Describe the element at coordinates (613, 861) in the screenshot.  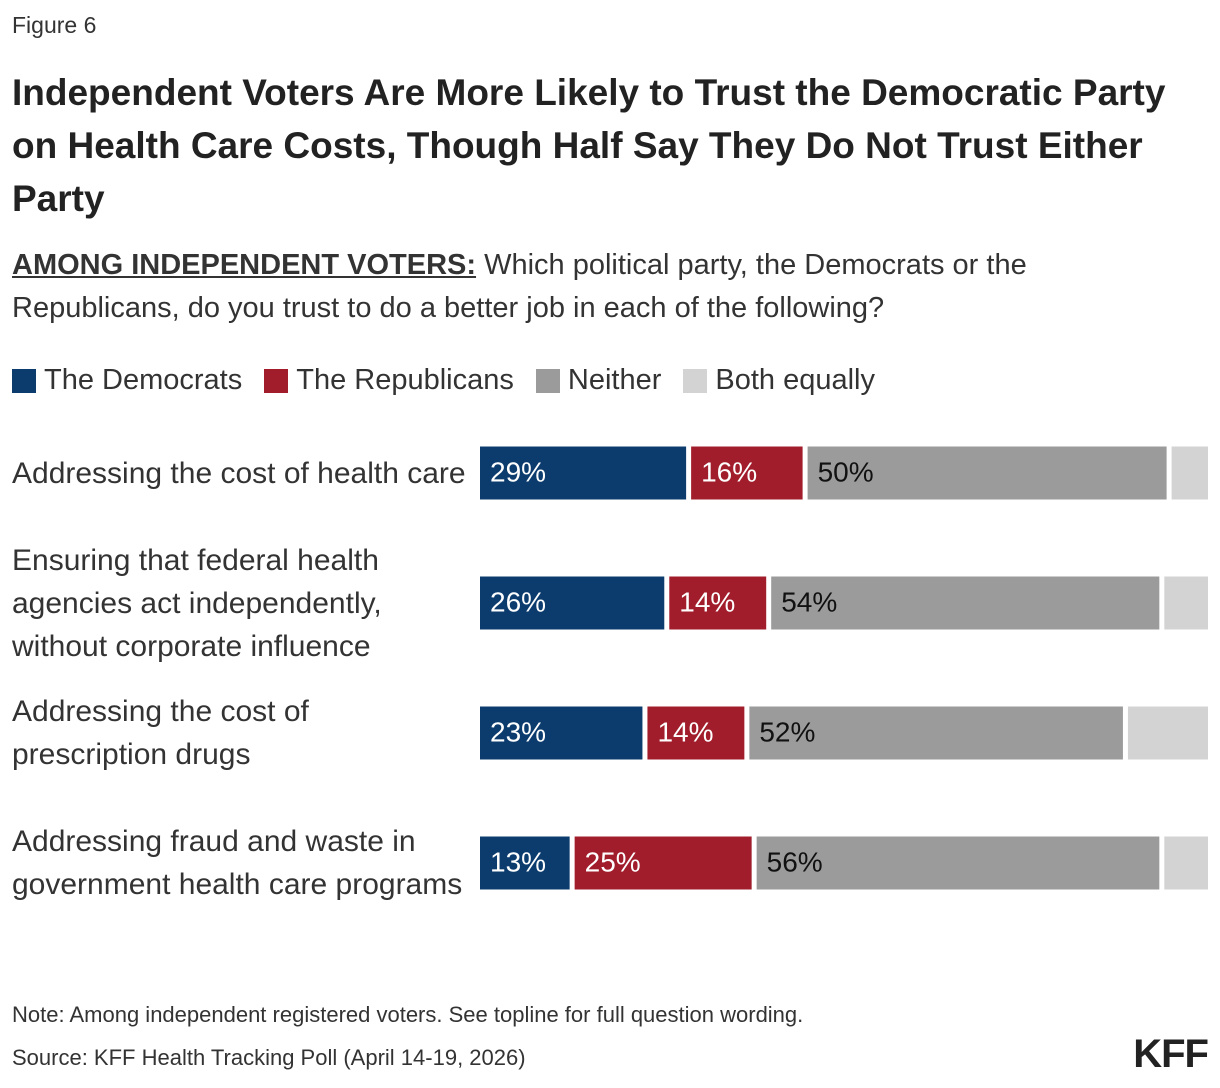
I see `value-label: 25%` at that location.